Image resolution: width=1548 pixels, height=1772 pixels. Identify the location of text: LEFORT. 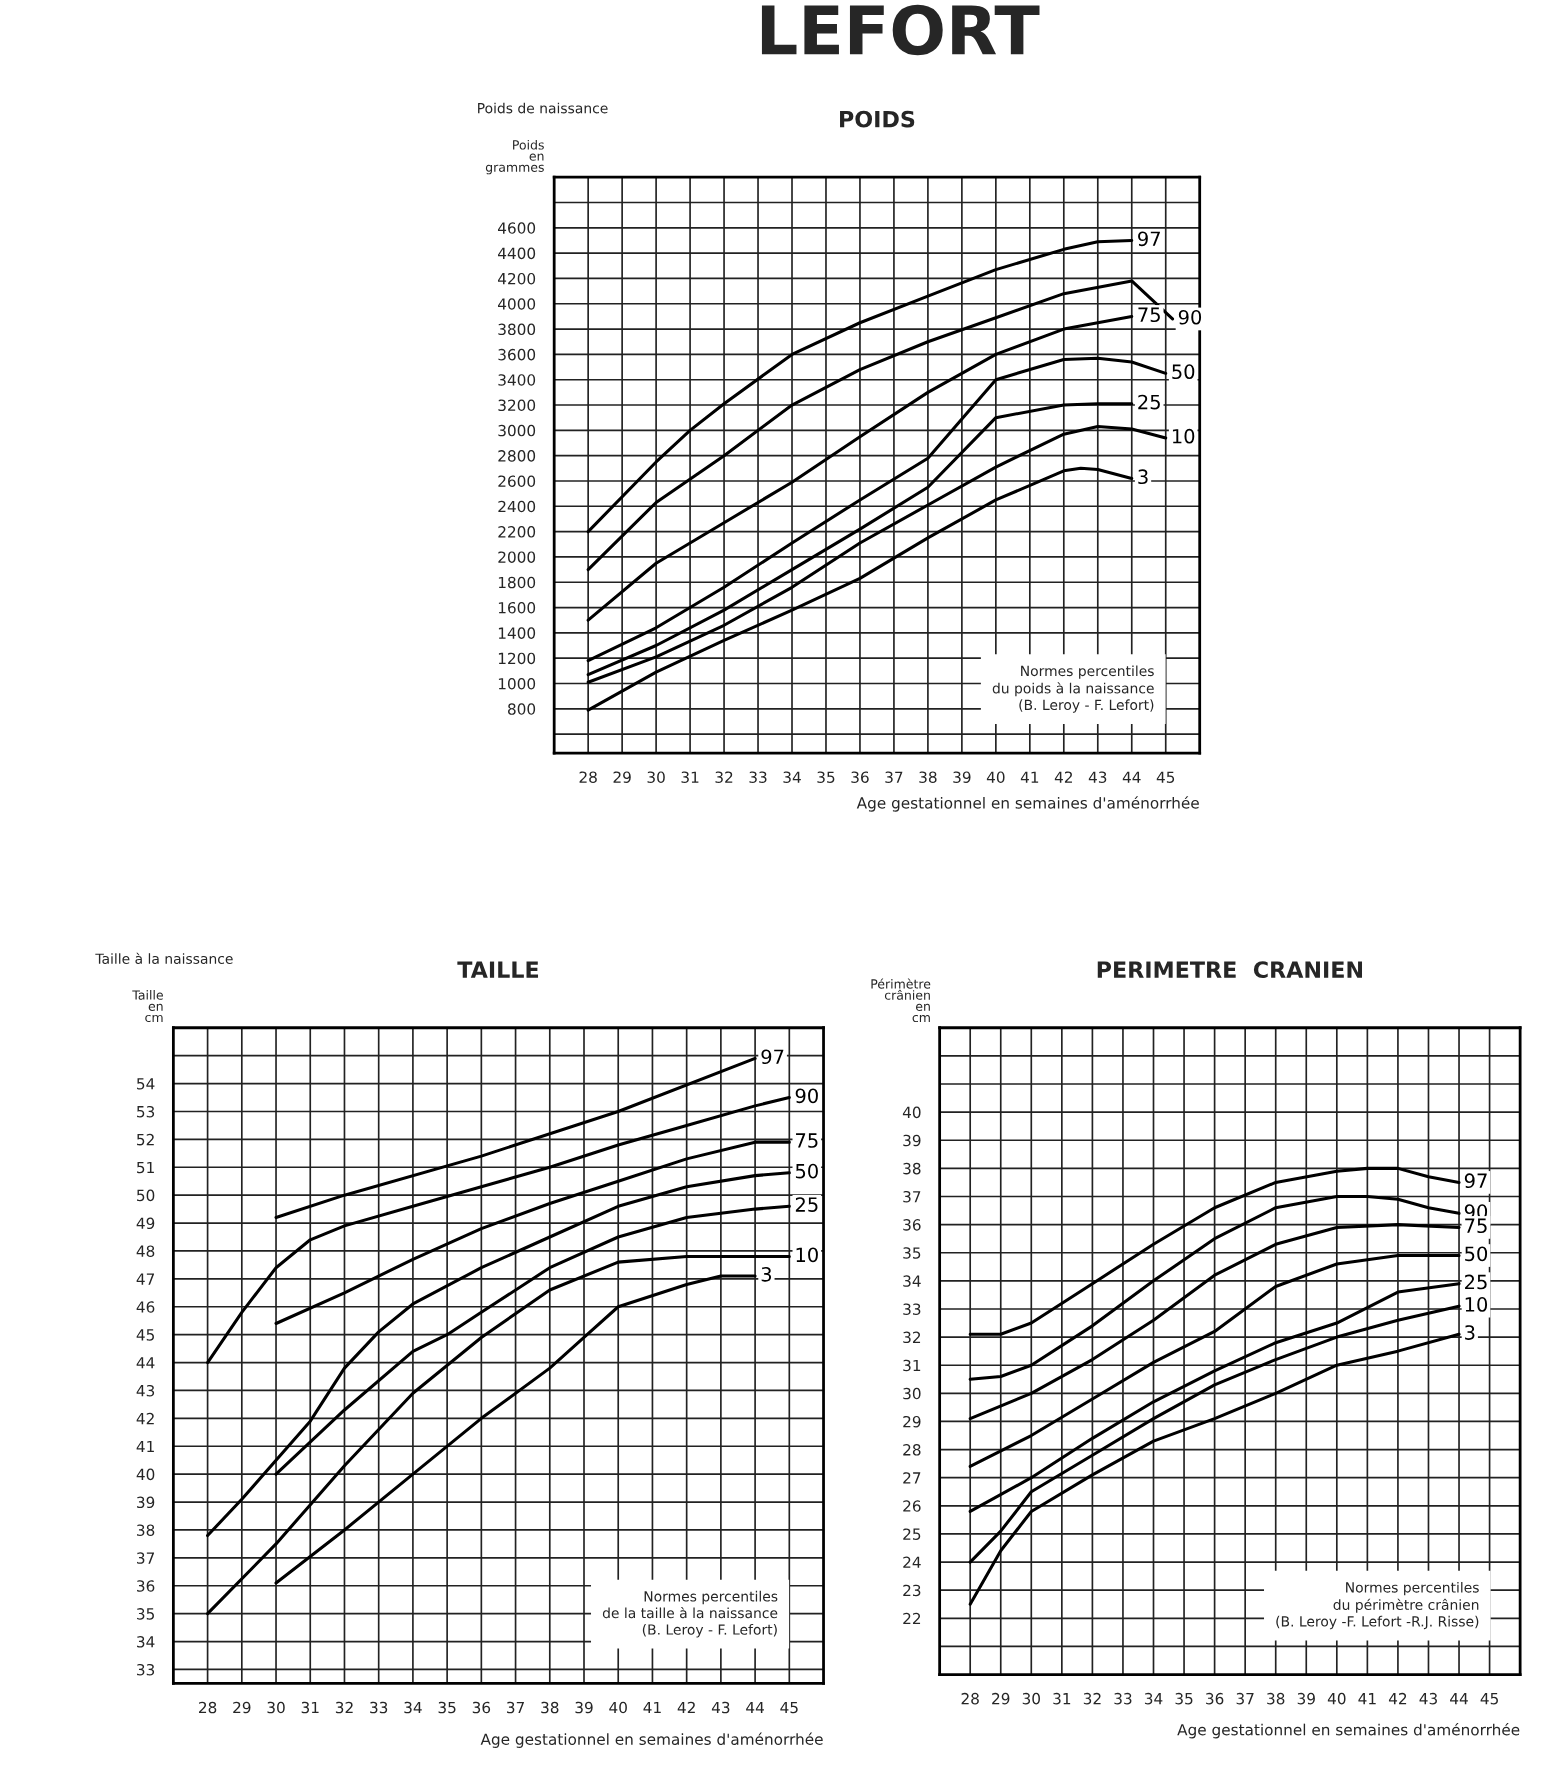
(900, 30).